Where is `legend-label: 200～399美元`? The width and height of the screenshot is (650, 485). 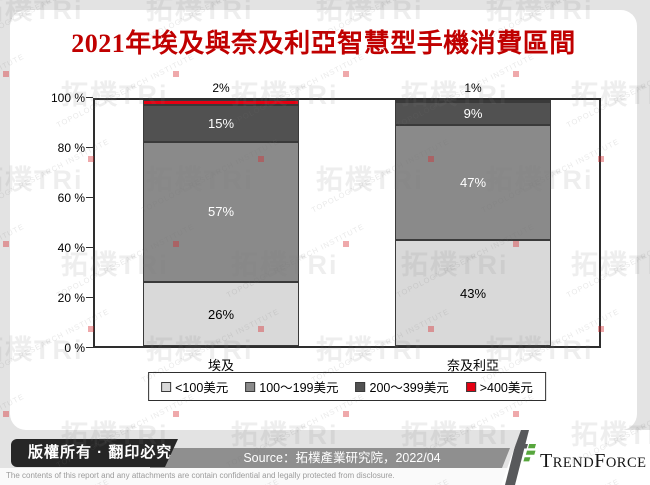 legend-label: 200～399美元 is located at coordinates (409, 388).